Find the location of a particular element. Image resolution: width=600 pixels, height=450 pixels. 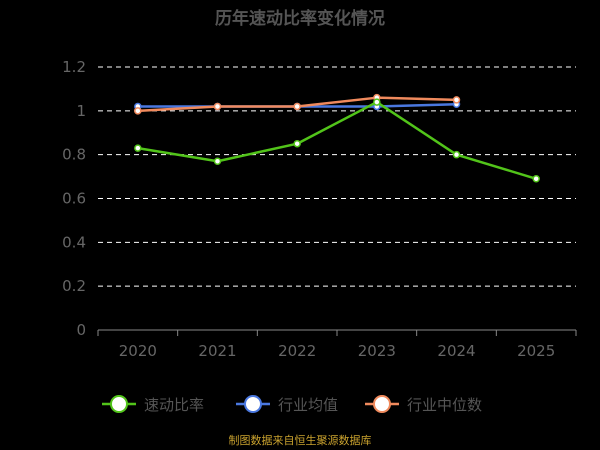

x-tick-label: 2021 is located at coordinates (217, 351).